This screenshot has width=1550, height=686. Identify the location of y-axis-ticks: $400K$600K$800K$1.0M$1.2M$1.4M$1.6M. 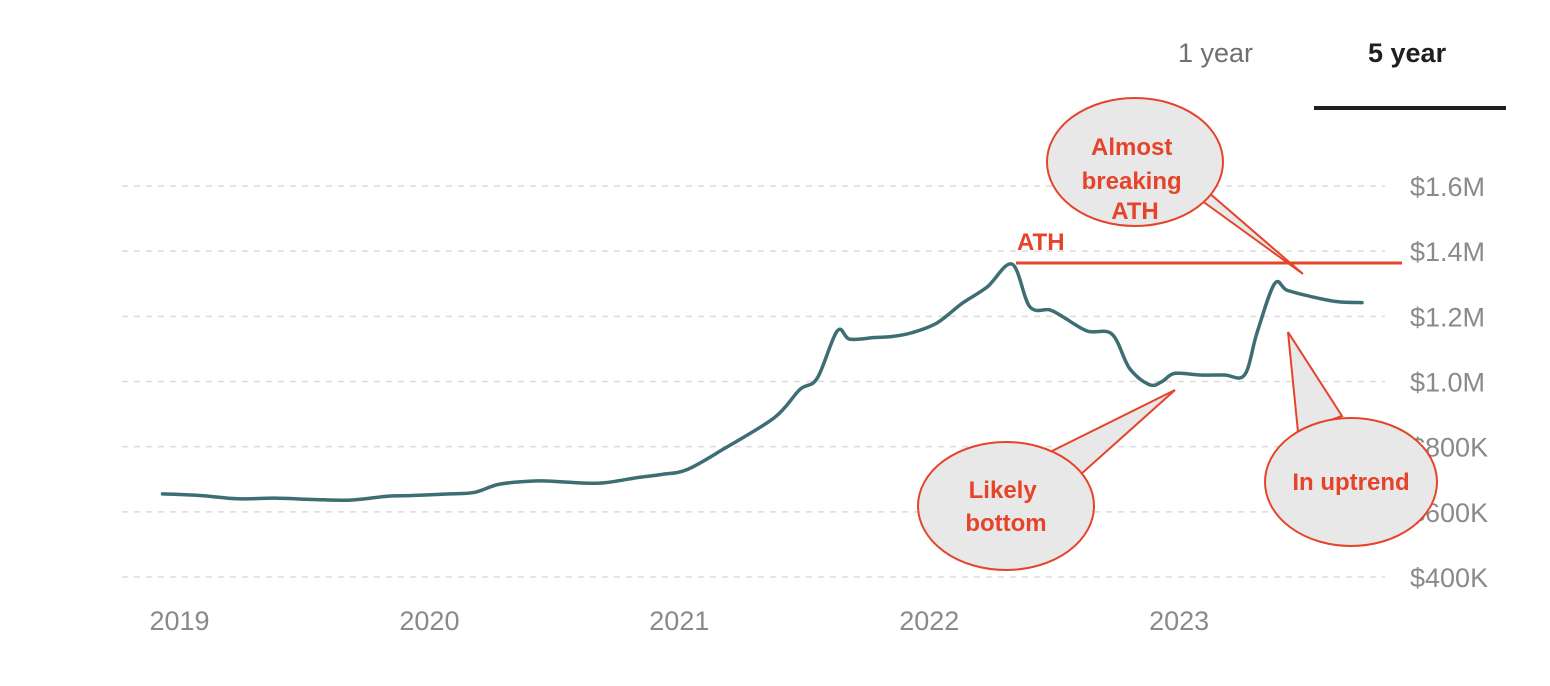
(1449, 382).